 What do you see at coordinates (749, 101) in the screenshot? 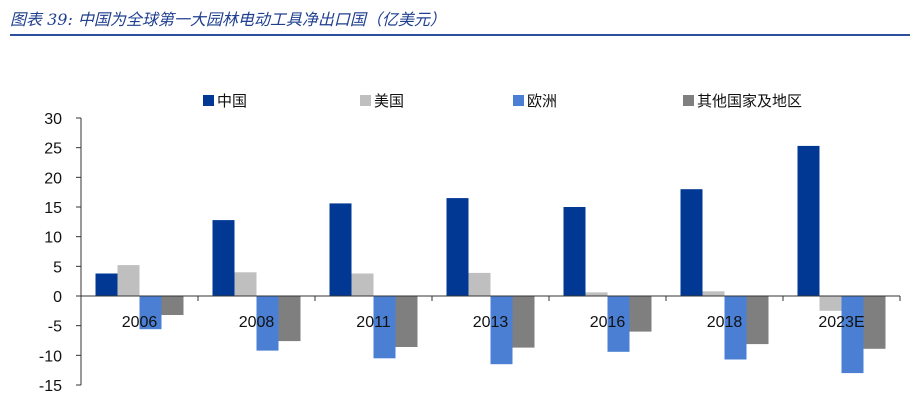
I see `legend-label: 其他国家及地区` at bounding box center [749, 101].